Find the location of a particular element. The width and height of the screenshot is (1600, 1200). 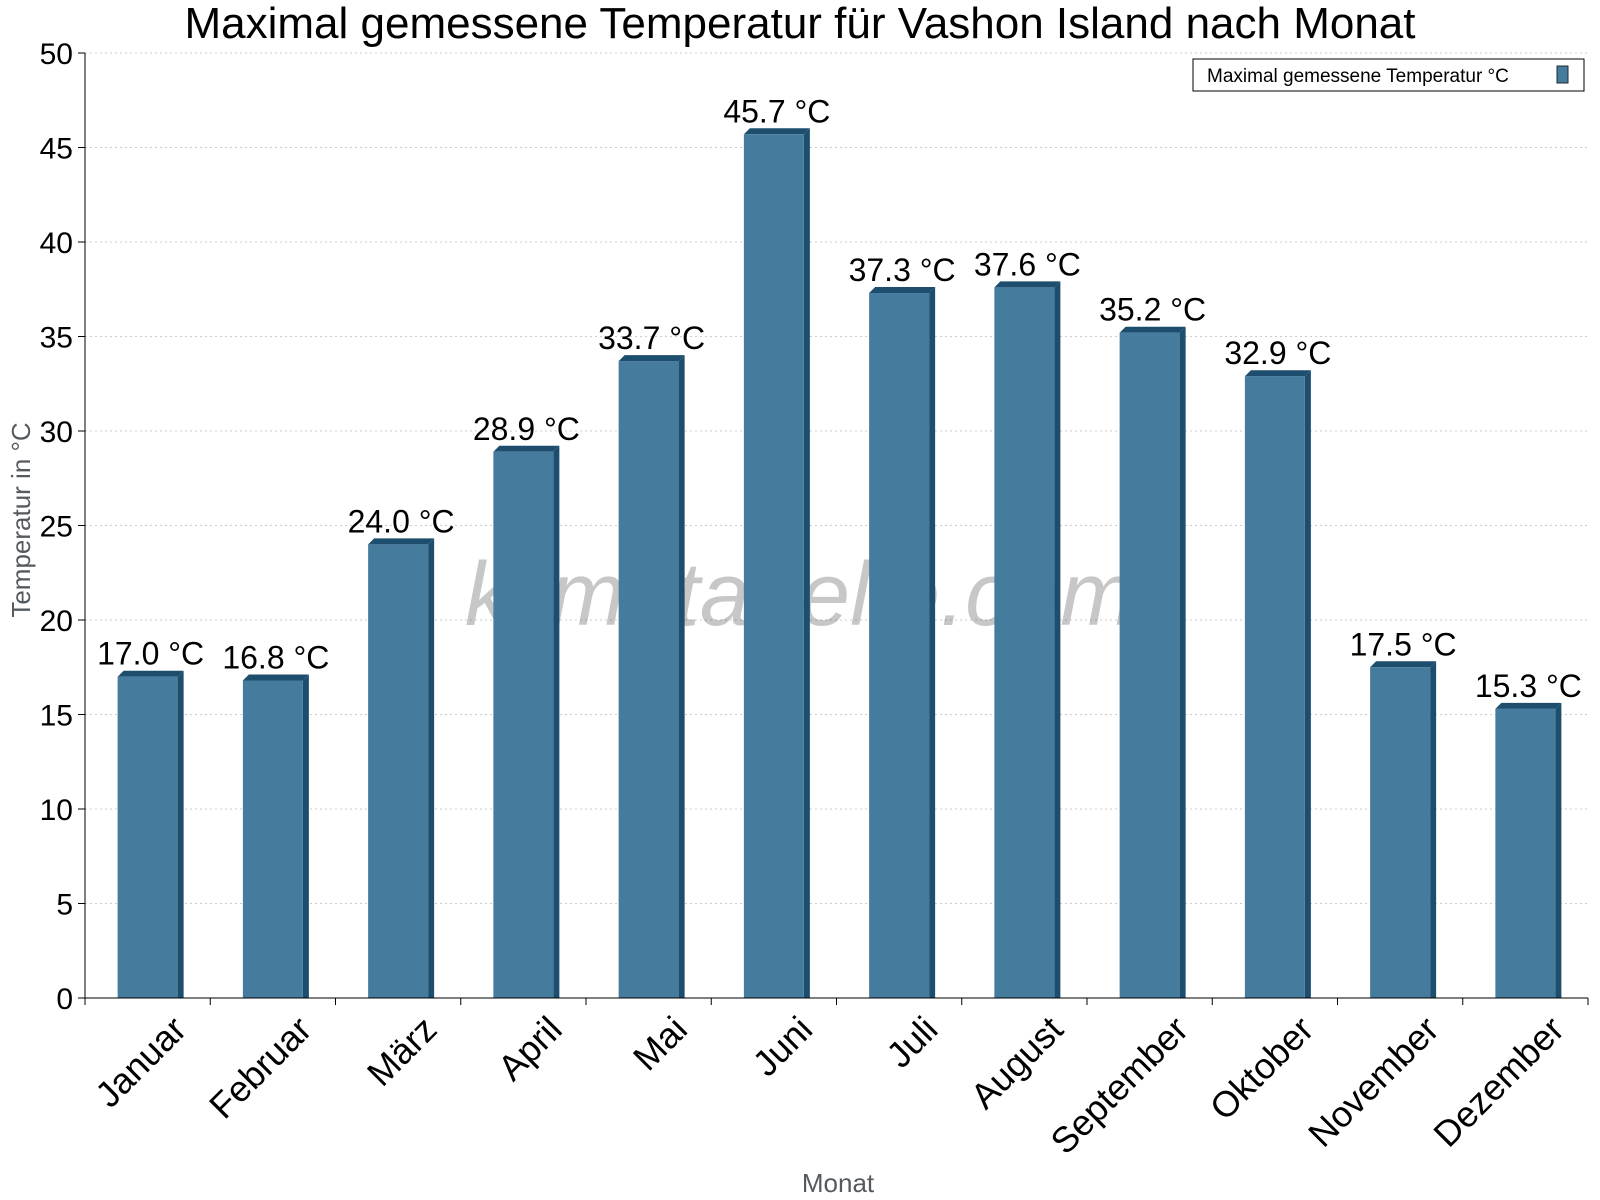

data-label-April: 28.9 °C is located at coordinates (526, 429).